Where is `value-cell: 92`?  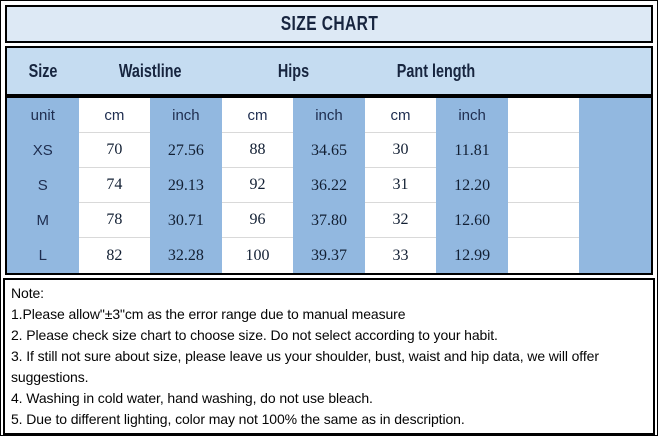
value-cell: 92 is located at coordinates (257, 185).